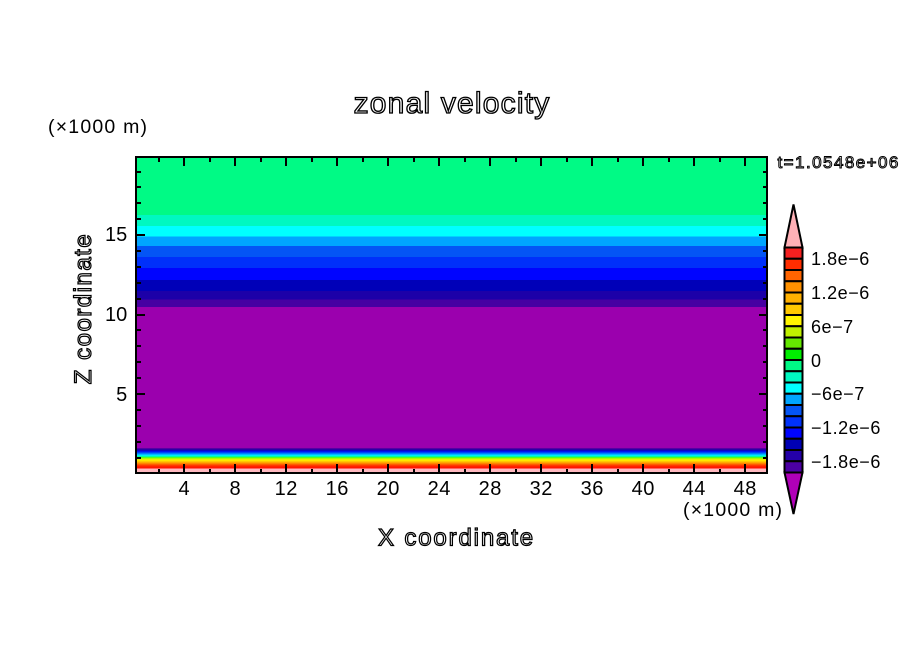 The width and height of the screenshot is (904, 654). What do you see at coordinates (83, 308) in the screenshot?
I see `svg-text: Z coordinate` at bounding box center [83, 308].